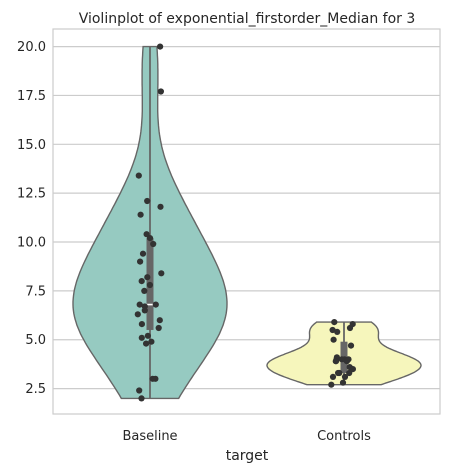 The image size is (450, 473). Describe the element at coordinates (31, 218) in the screenshot. I see `y-tick-labels: 2.5 5.0 7.5 10.0 12.5 15.0 17.5 20.0` at that location.